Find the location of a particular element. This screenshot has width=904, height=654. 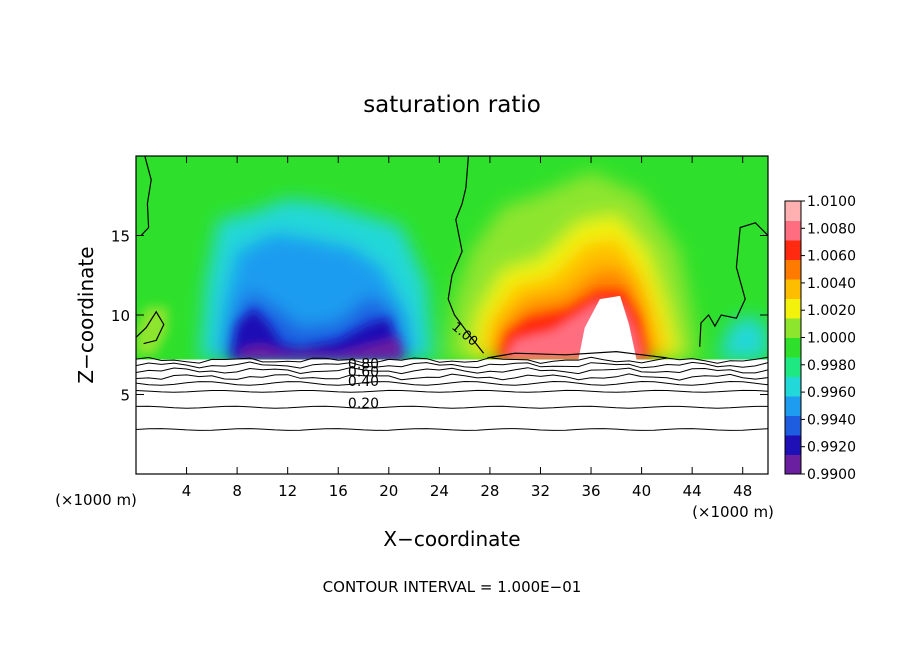

supersaturation-core is located at coordinates (607, 327).